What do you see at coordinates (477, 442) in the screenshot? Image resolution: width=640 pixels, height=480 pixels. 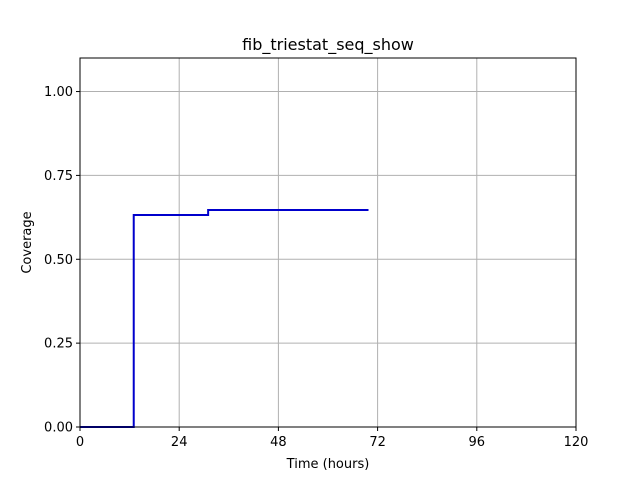 I see `x-tick-label: 96` at bounding box center [477, 442].